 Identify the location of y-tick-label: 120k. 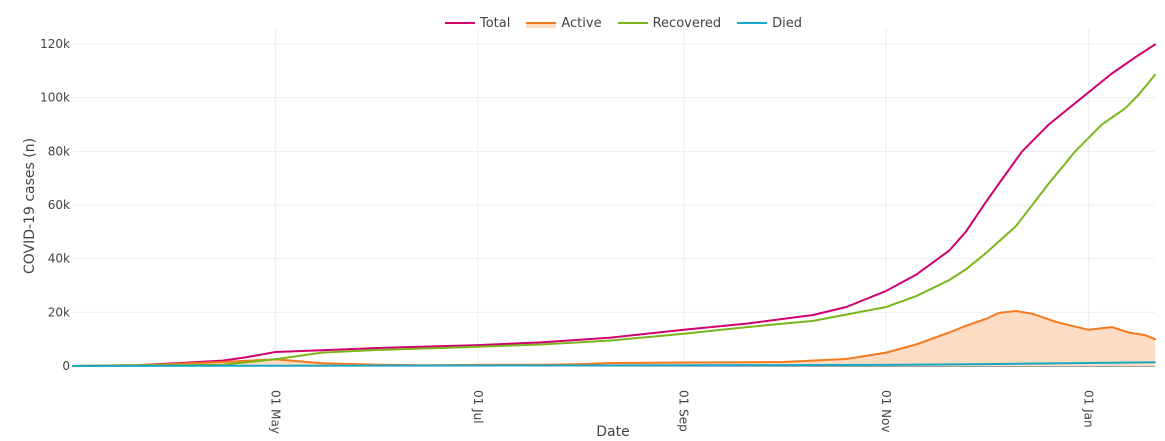
(55, 44).